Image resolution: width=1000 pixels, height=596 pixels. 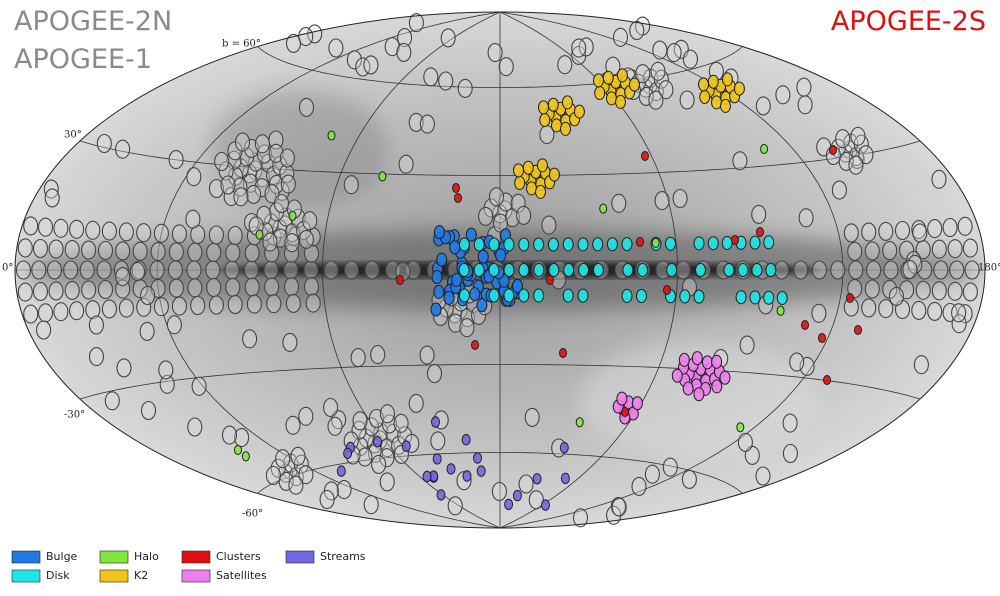 I want to click on legend: Bulge Disk Halo K2 Clusters Satellites Streams, so click(x=188, y=566).